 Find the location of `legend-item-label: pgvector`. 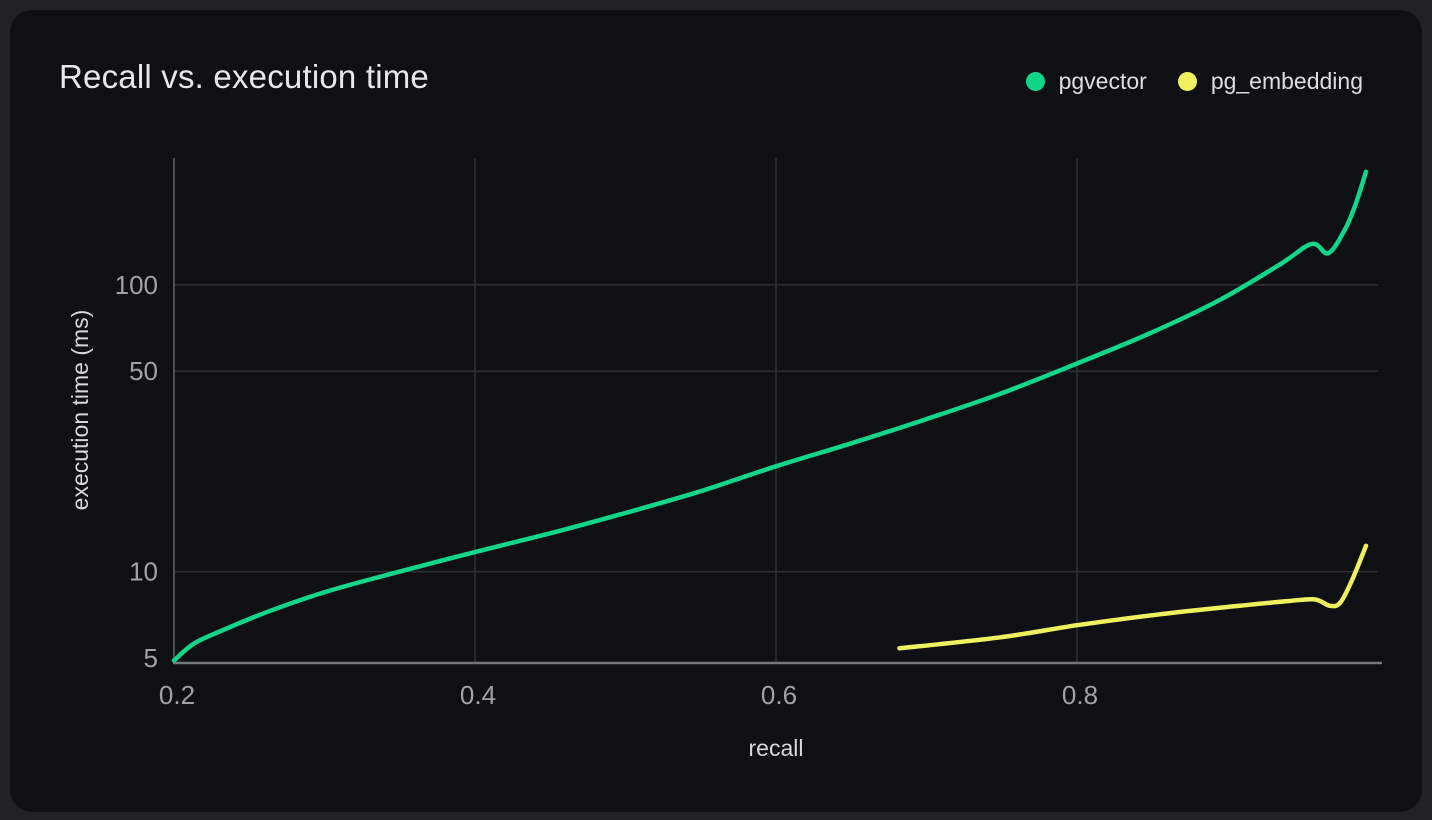

legend-item-label: pgvector is located at coordinates (1102, 81).